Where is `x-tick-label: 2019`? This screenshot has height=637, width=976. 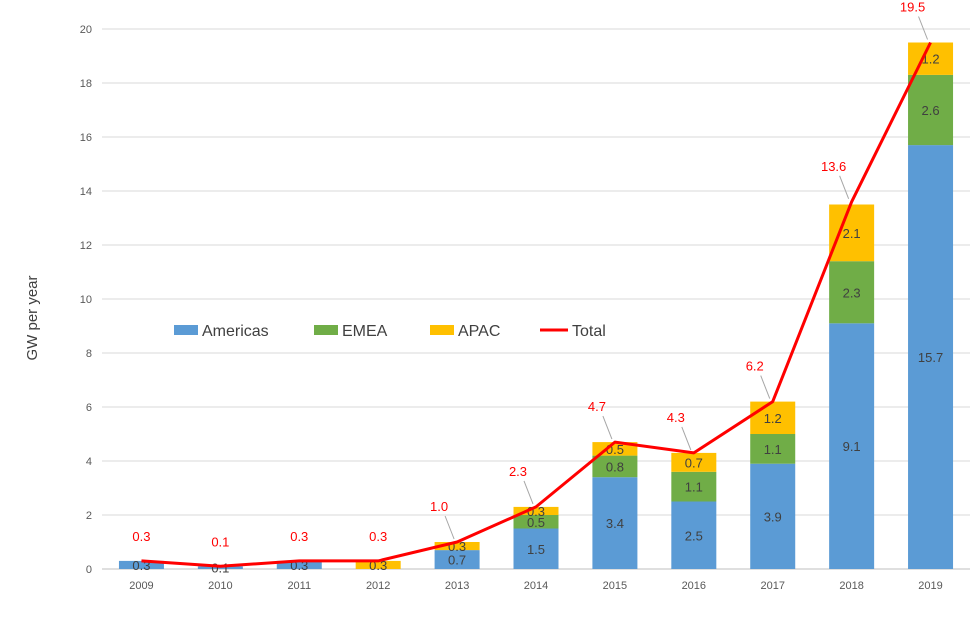 x-tick-label: 2019 is located at coordinates (930, 586).